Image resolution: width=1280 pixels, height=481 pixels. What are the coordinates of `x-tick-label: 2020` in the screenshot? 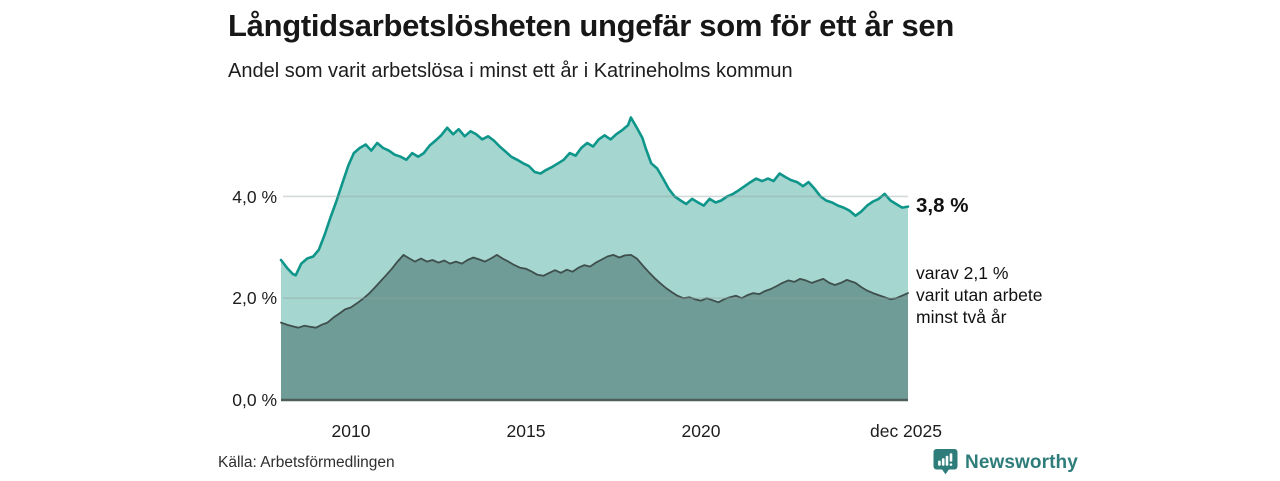 It's located at (701, 431).